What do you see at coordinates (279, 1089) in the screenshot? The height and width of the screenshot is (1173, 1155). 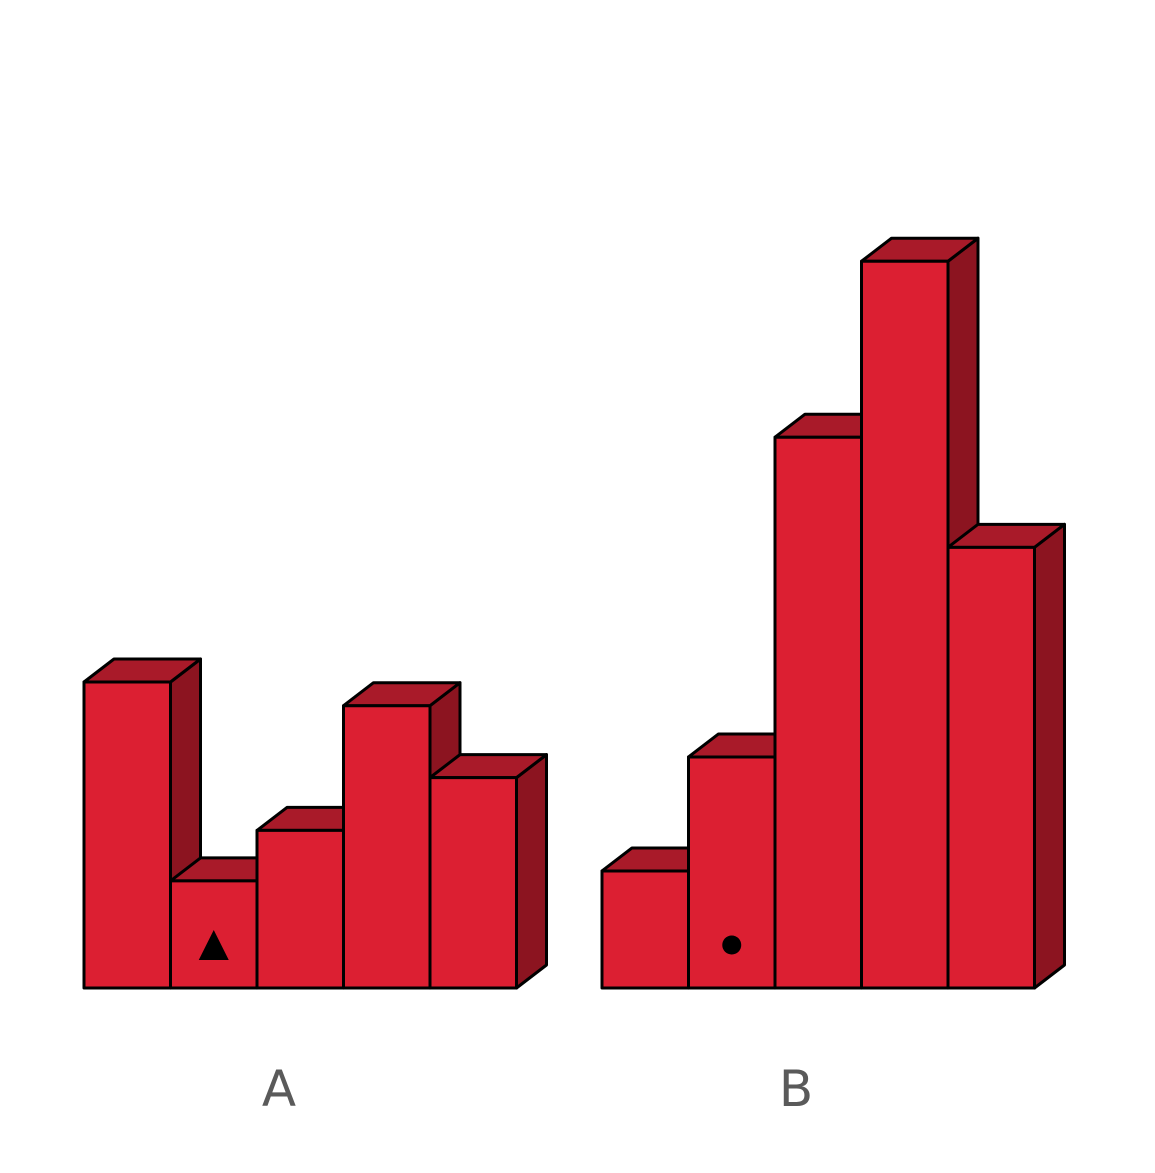 I see `group-label-a: A` at bounding box center [279, 1089].